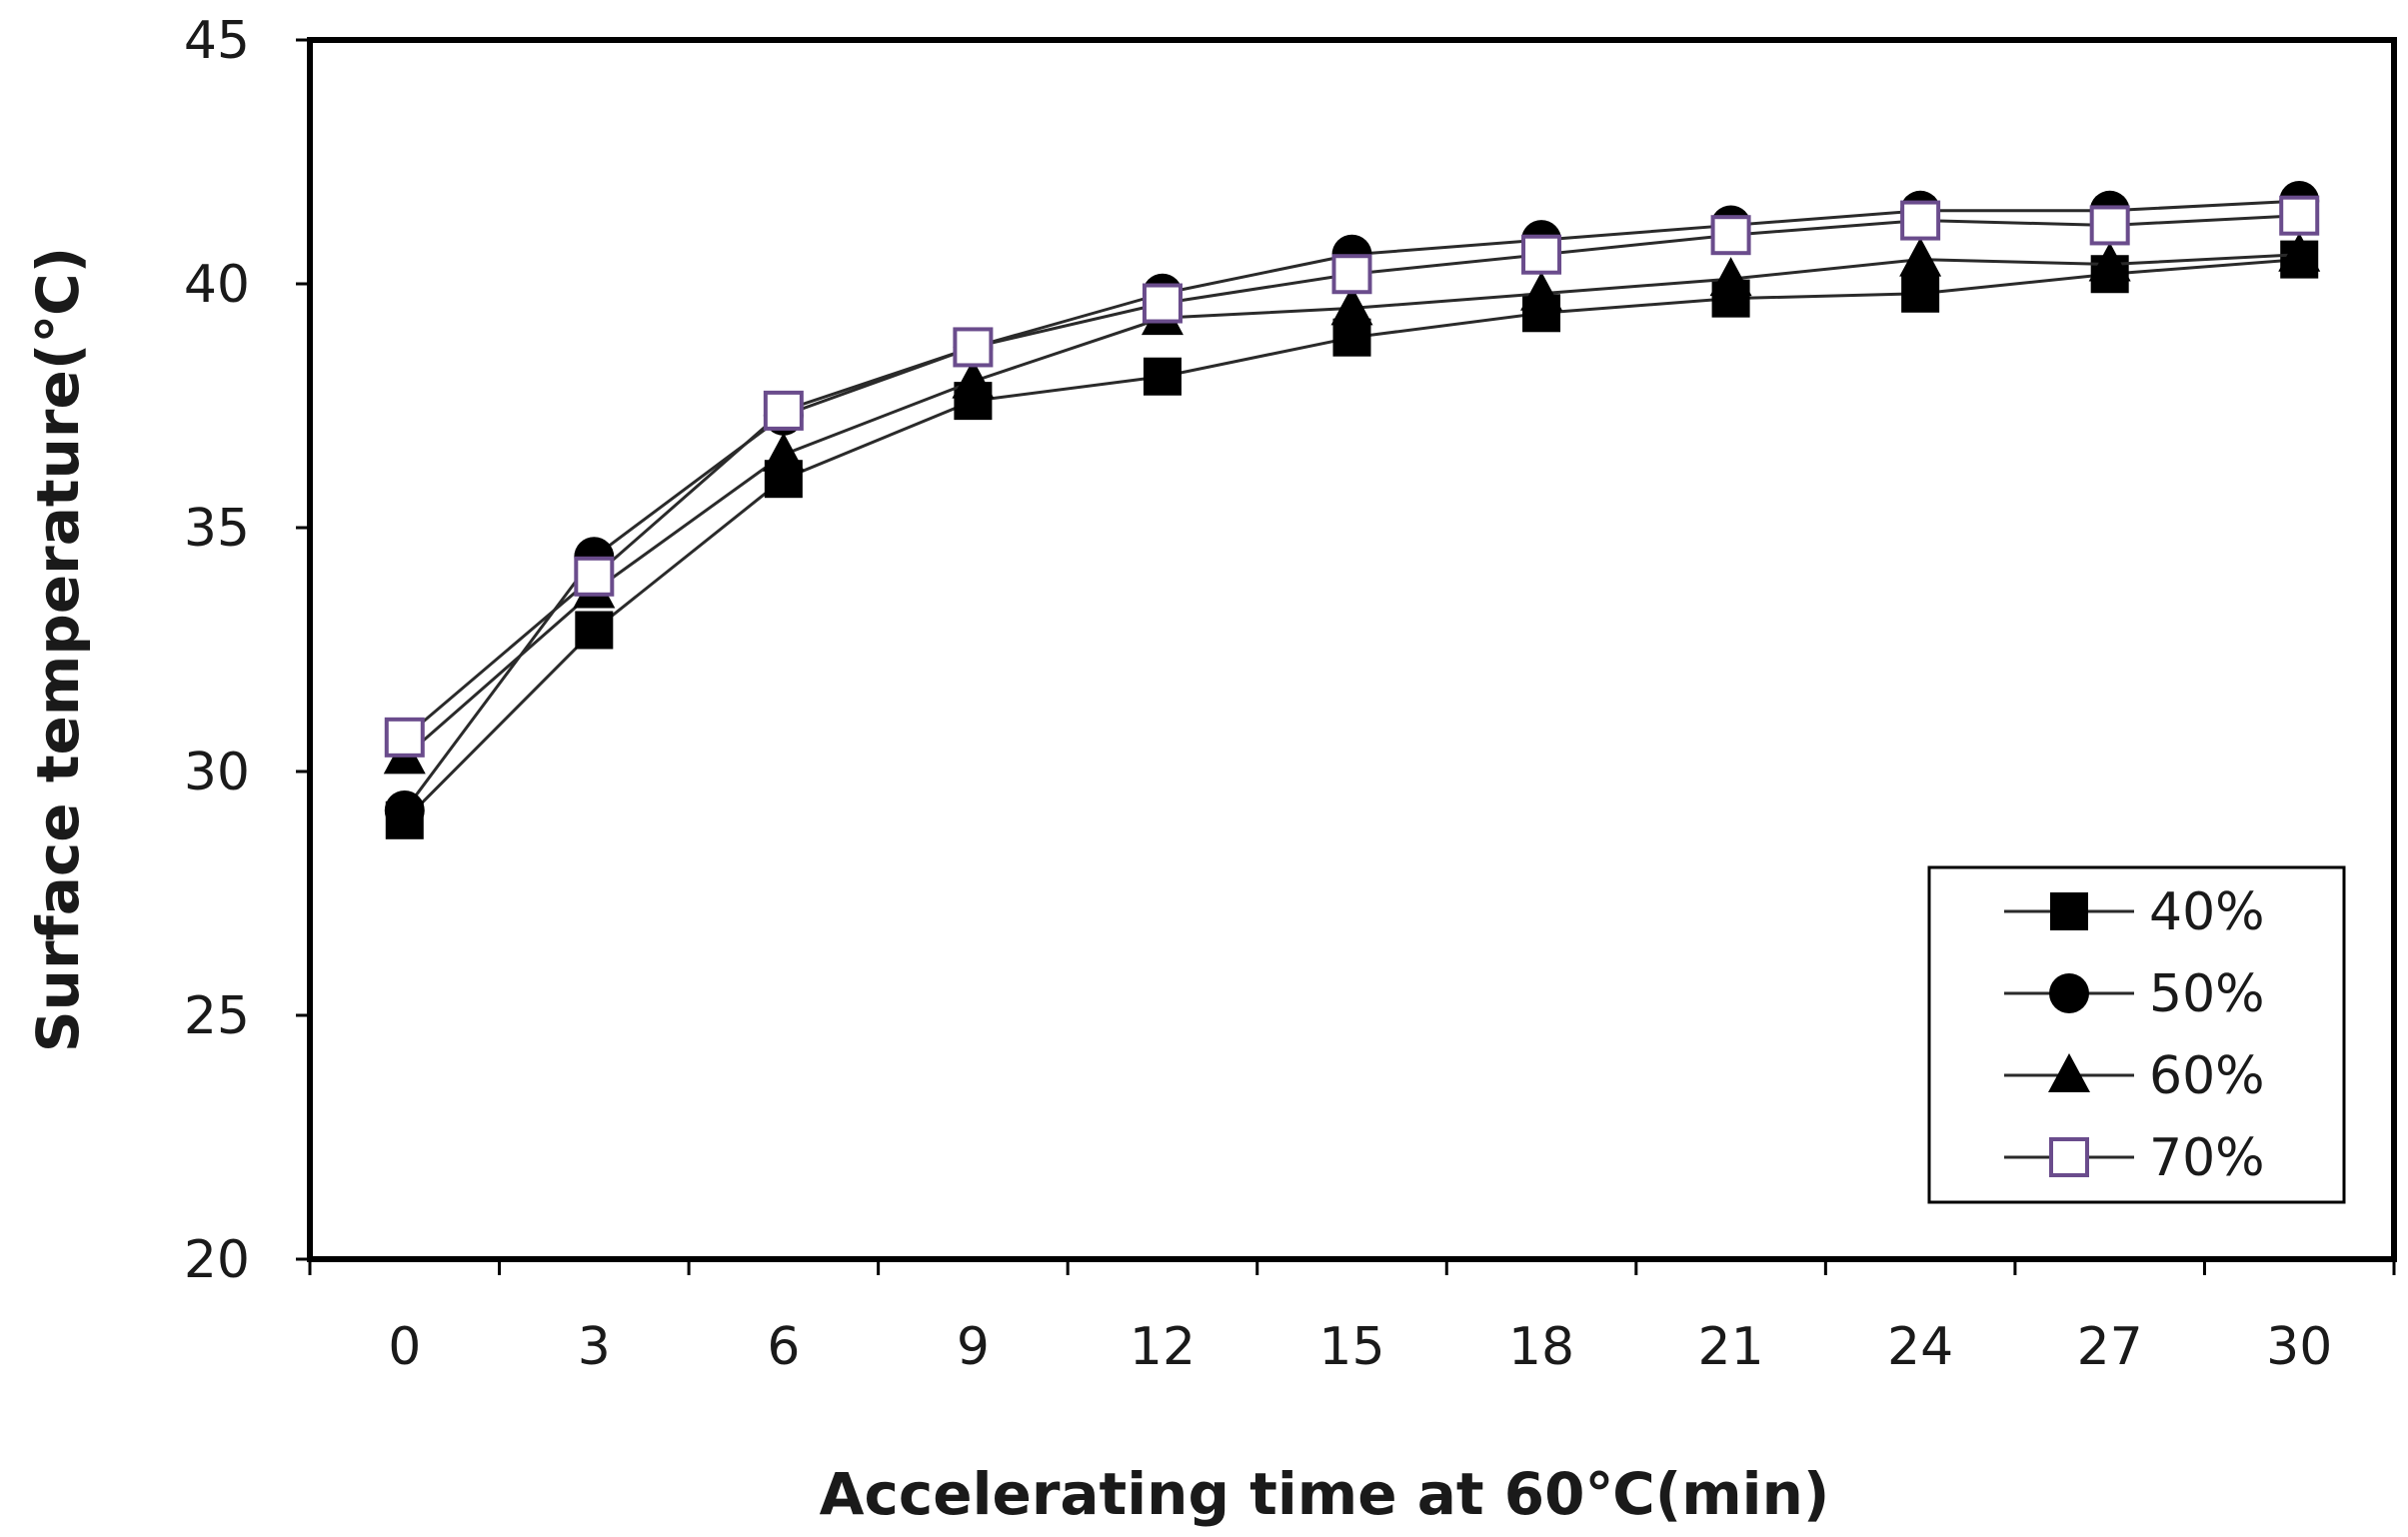  Describe the element at coordinates (217, 1016) in the screenshot. I see `y-tick-label: 25` at that location.